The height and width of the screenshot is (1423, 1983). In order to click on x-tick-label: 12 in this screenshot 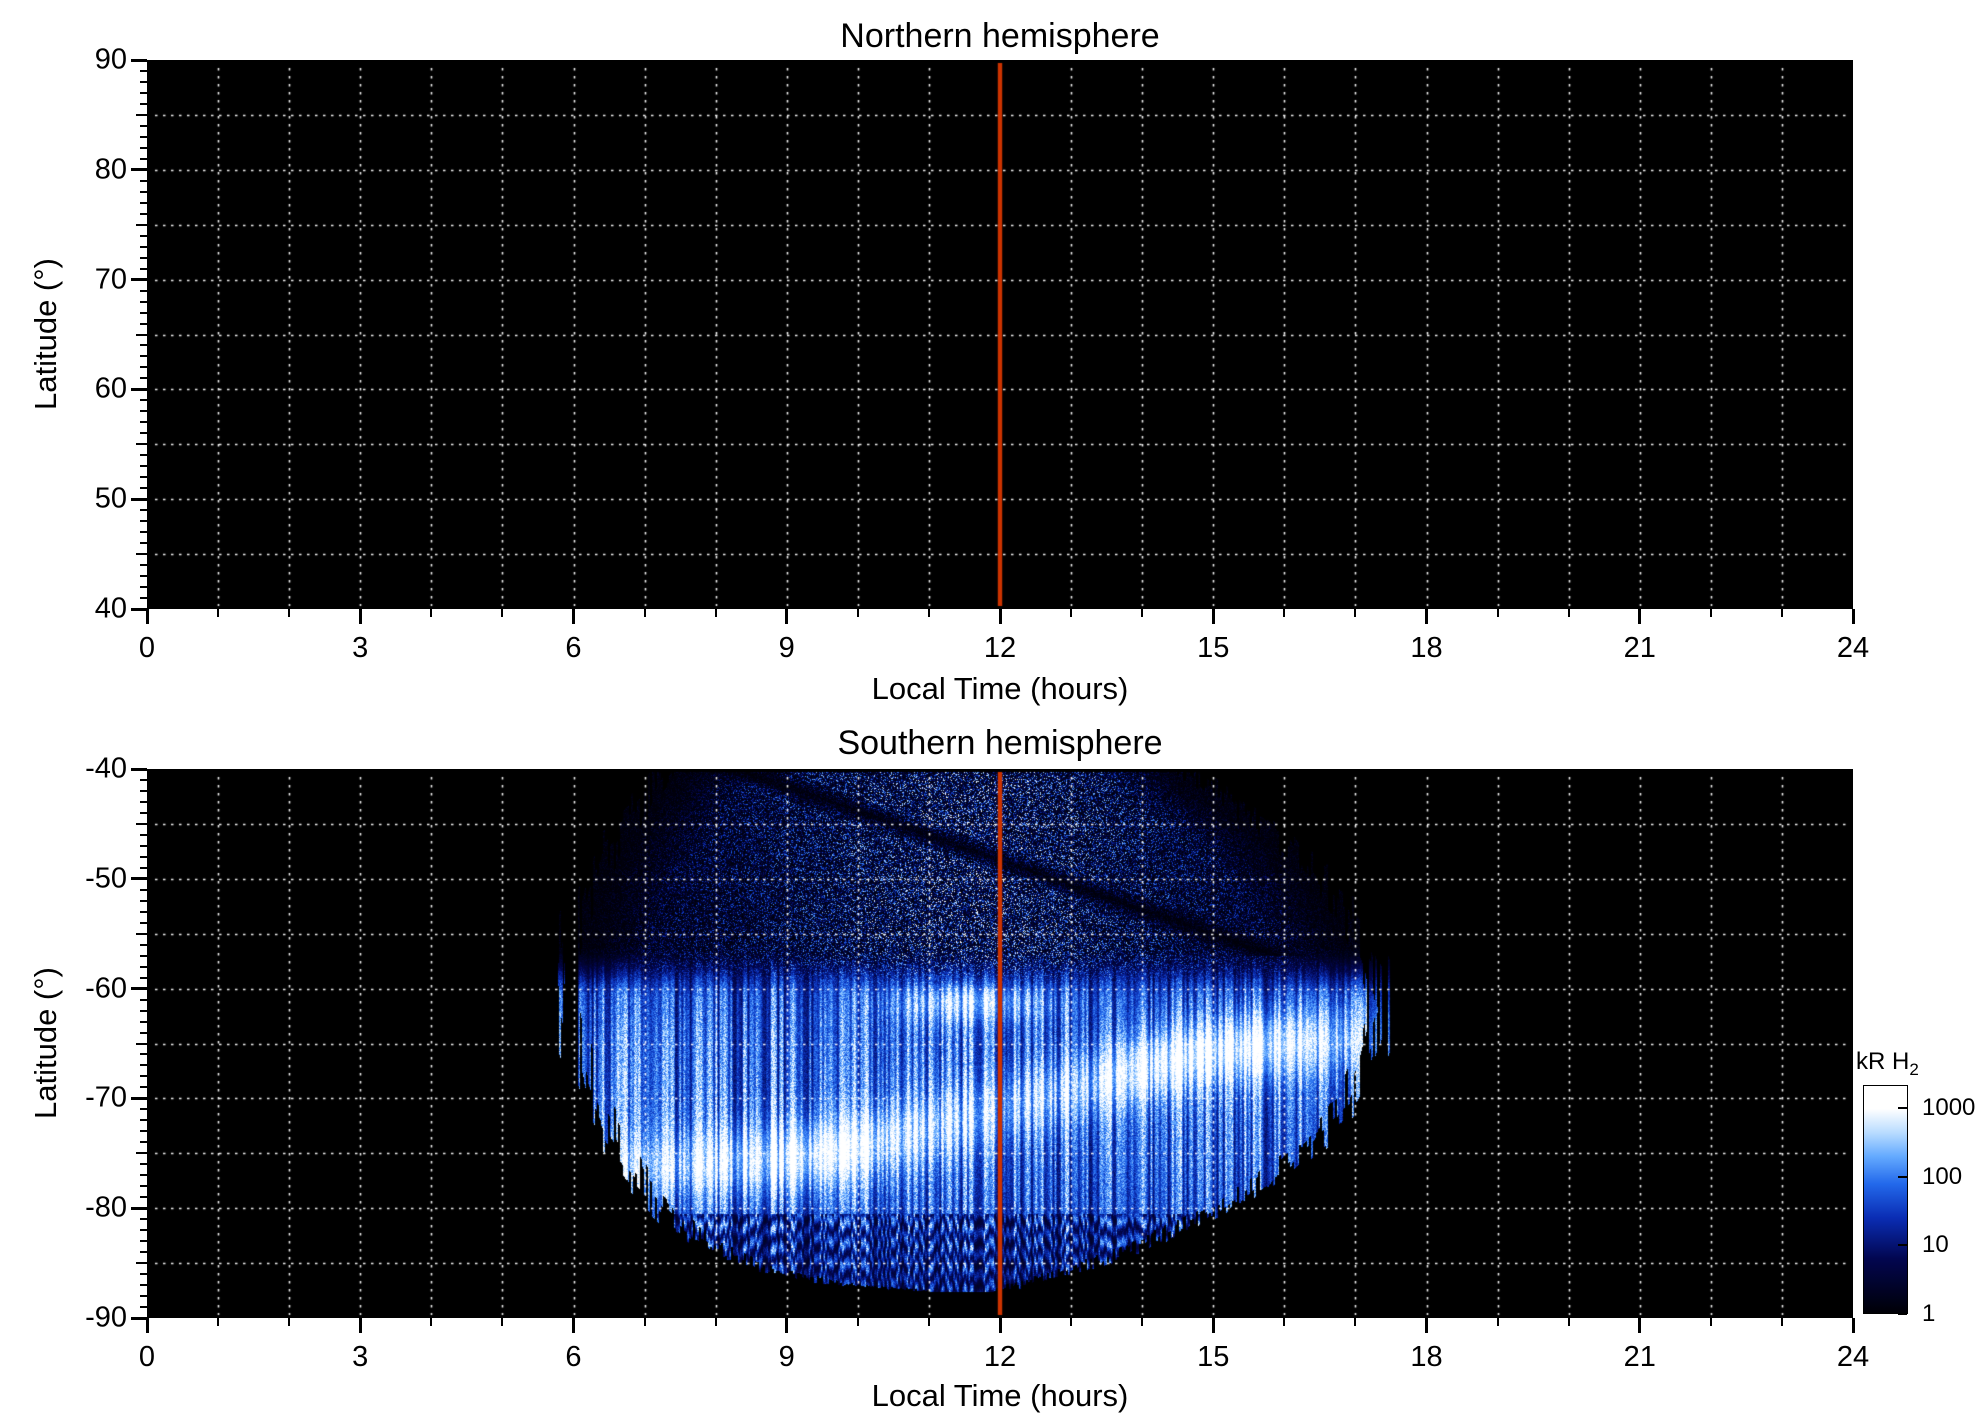, I will do `click(1000, 1357)`.